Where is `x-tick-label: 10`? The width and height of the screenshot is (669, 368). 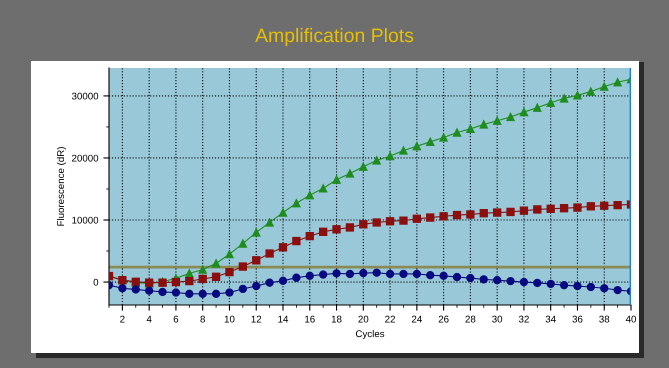
x-tick-label: 10 is located at coordinates (229, 319).